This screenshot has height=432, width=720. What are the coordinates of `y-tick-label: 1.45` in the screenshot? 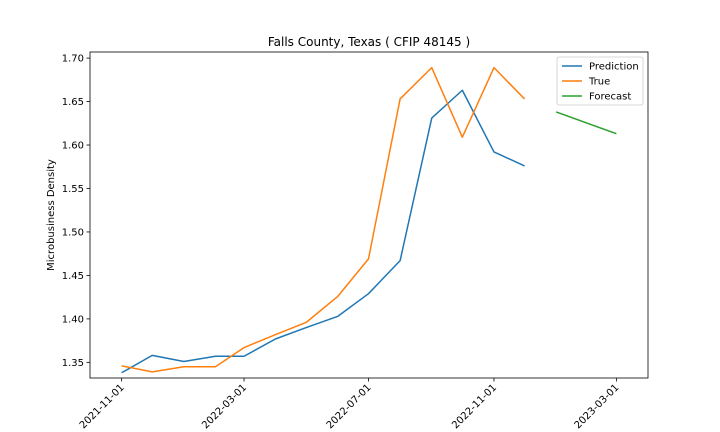 It's located at (73, 276).